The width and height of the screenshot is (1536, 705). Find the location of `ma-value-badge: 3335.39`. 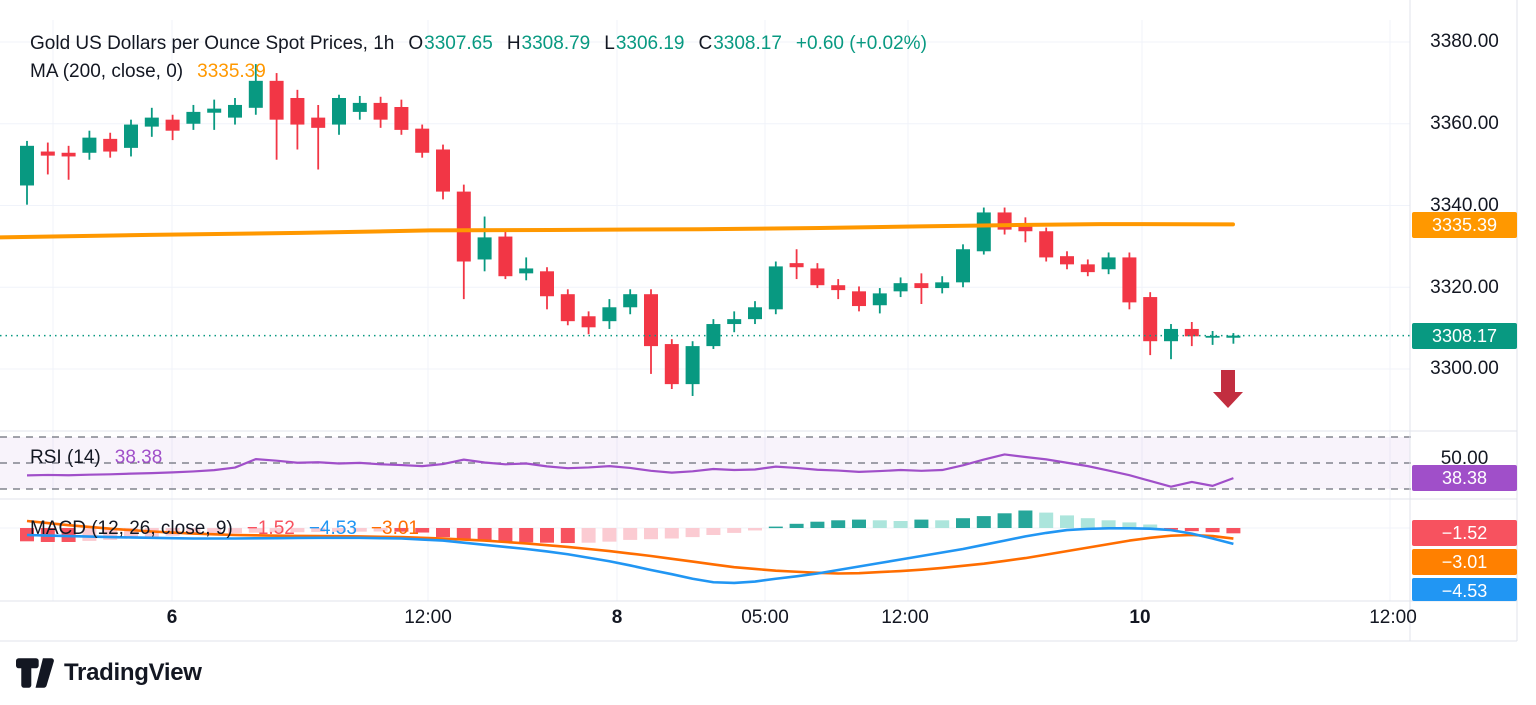

ma-value-badge: 3335.39 is located at coordinates (1464, 225).